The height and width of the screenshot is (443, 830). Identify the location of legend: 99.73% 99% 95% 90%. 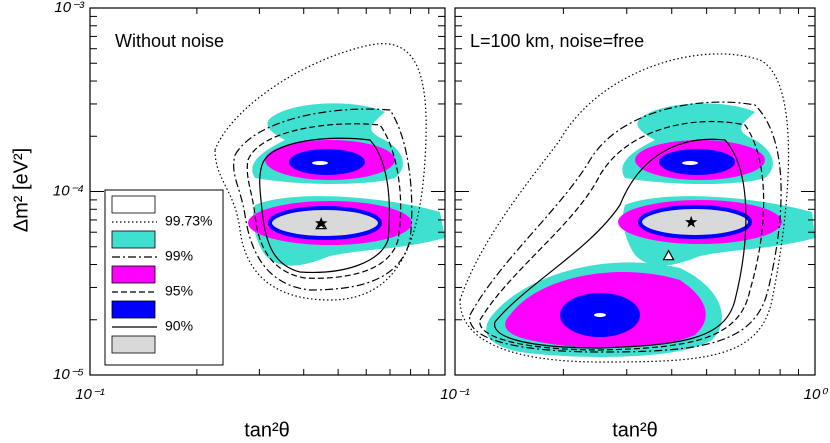
(164, 277).